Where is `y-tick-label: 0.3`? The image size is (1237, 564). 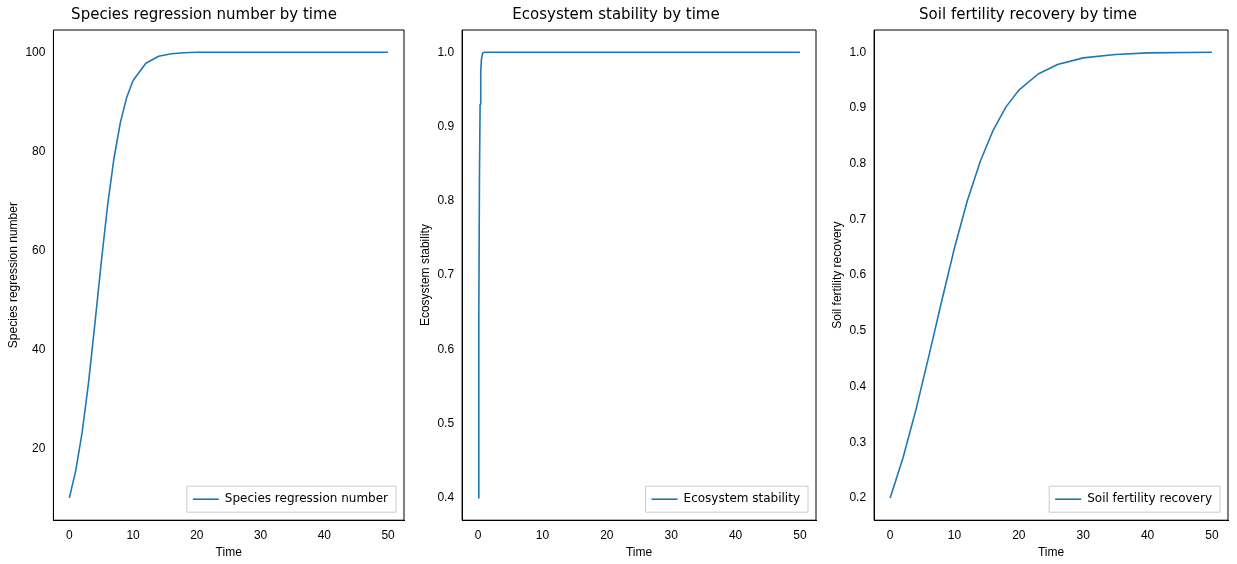 y-tick-label: 0.3 is located at coordinates (858, 441).